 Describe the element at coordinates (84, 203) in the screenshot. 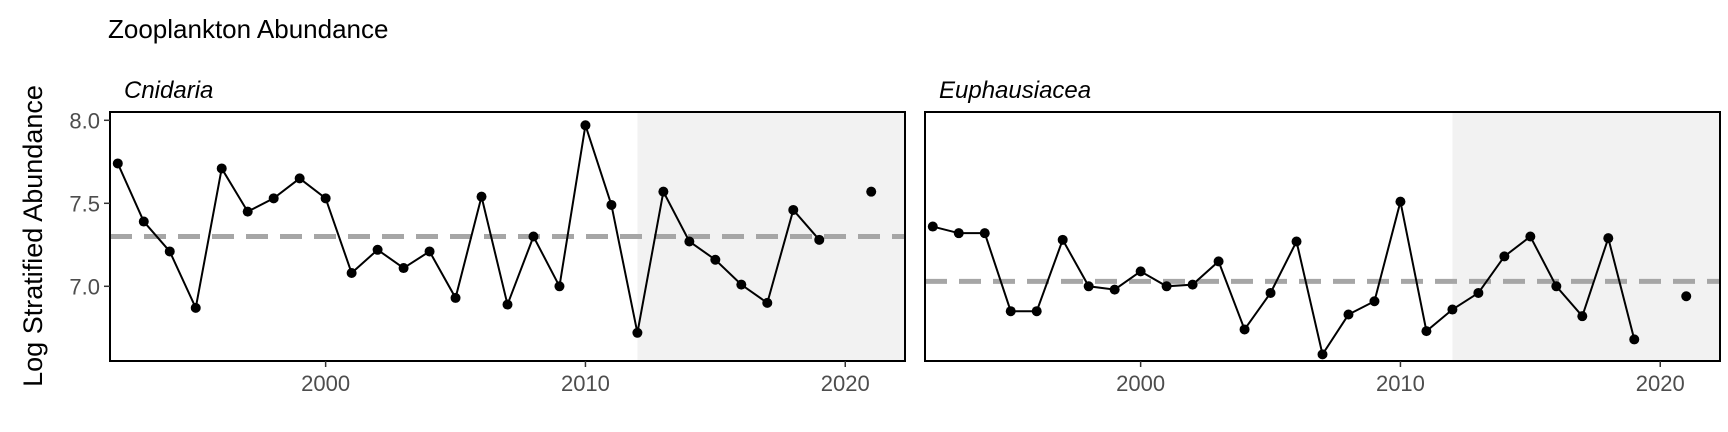

I see `y-tick-label: 7.5` at that location.